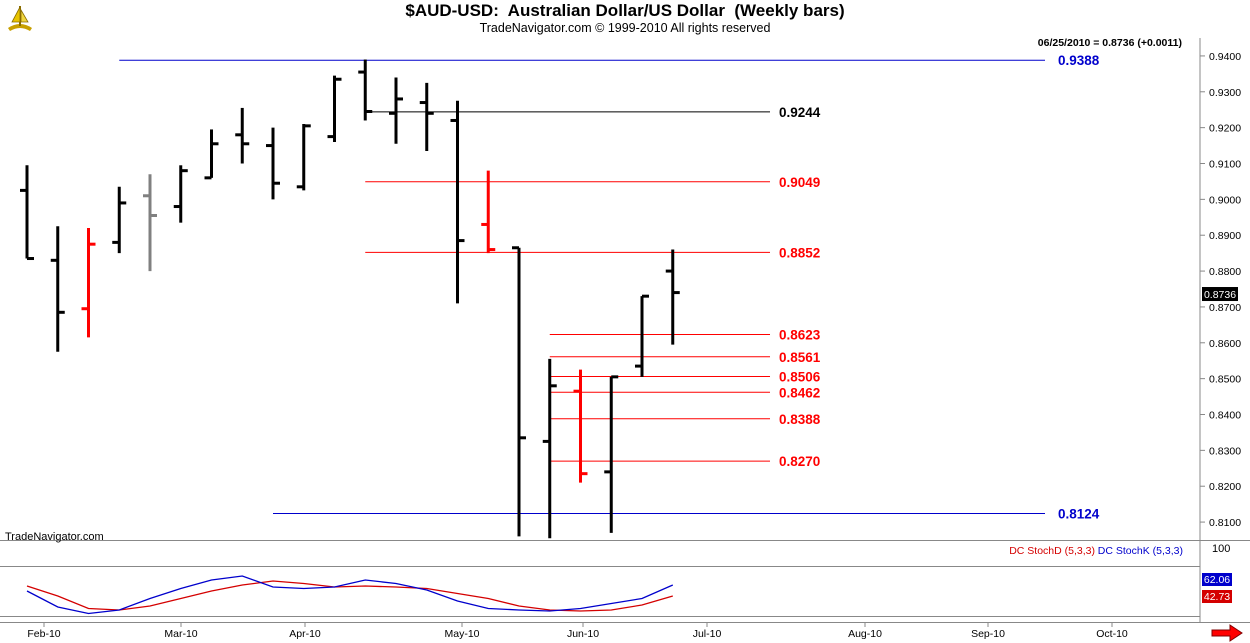 The height and width of the screenshot is (643, 1250). I want to click on date-tick-label: May-10, so click(461, 634).